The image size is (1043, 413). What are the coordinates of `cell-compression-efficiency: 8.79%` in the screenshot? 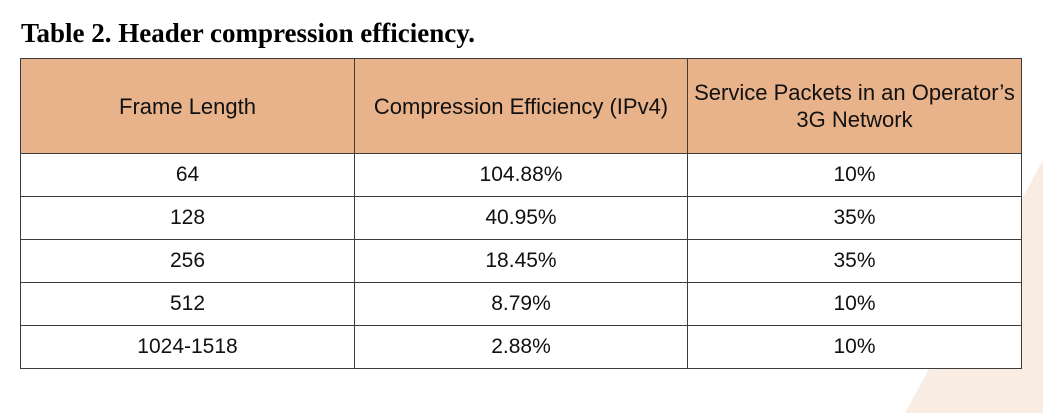 It's located at (521, 304).